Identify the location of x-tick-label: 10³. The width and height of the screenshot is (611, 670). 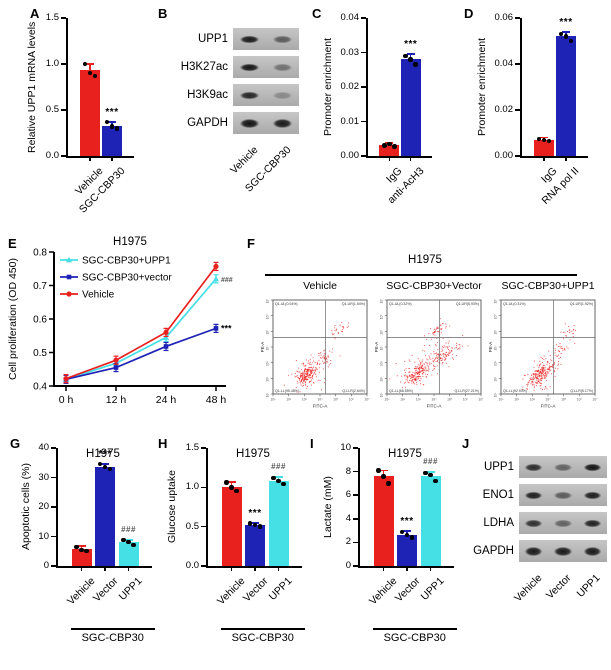
(305, 400).